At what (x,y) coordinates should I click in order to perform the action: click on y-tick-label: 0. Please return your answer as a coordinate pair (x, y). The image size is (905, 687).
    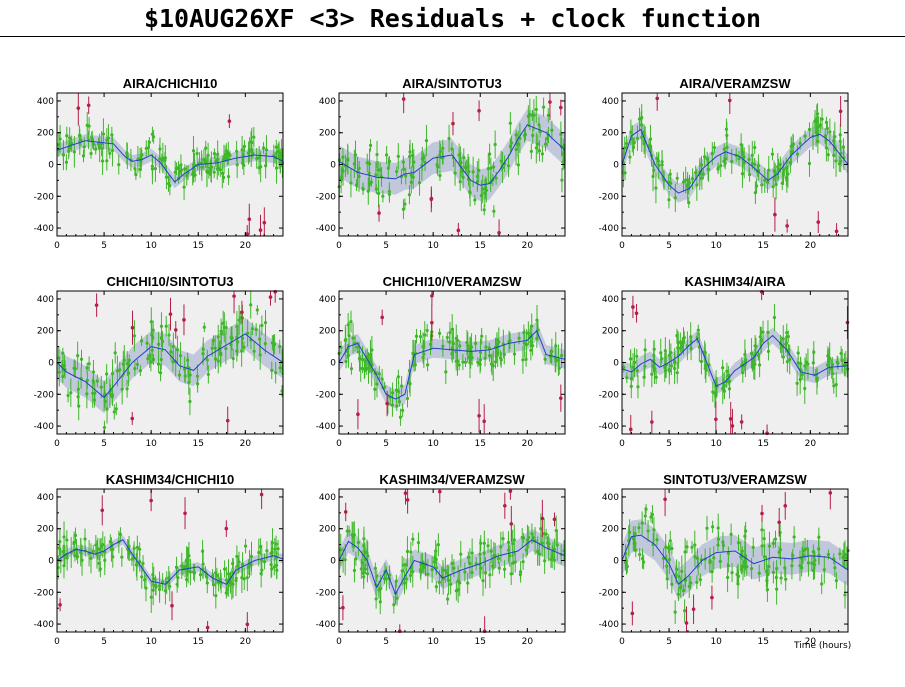
    Looking at the image, I should click on (51, 562).